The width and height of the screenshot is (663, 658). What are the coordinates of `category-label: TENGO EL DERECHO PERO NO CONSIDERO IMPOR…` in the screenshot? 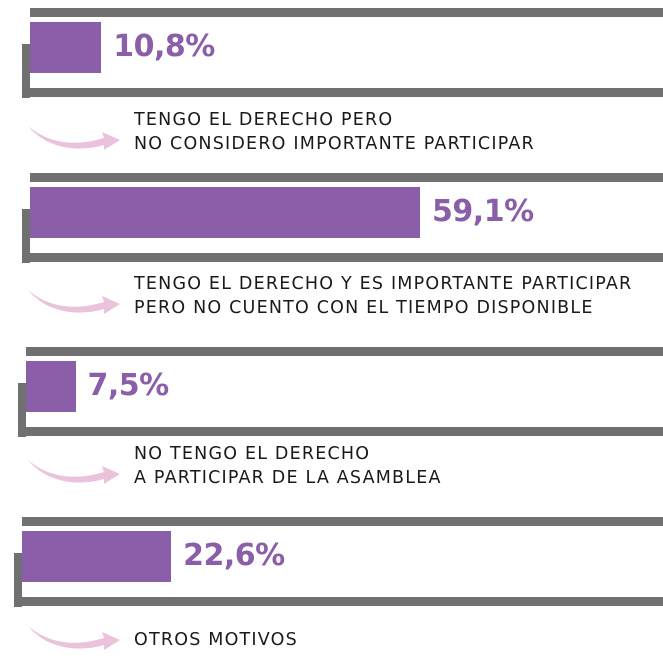 It's located at (334, 132).